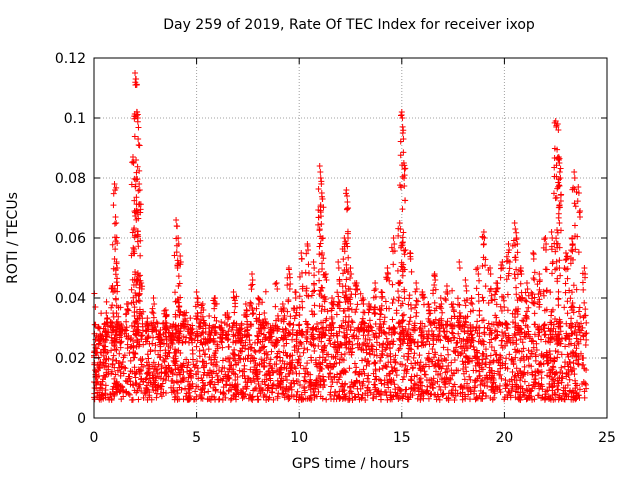 This screenshot has height=480, width=640. What do you see at coordinates (13, 238) in the screenshot?
I see `y-axis-label: ROTI / TECUs` at bounding box center [13, 238].